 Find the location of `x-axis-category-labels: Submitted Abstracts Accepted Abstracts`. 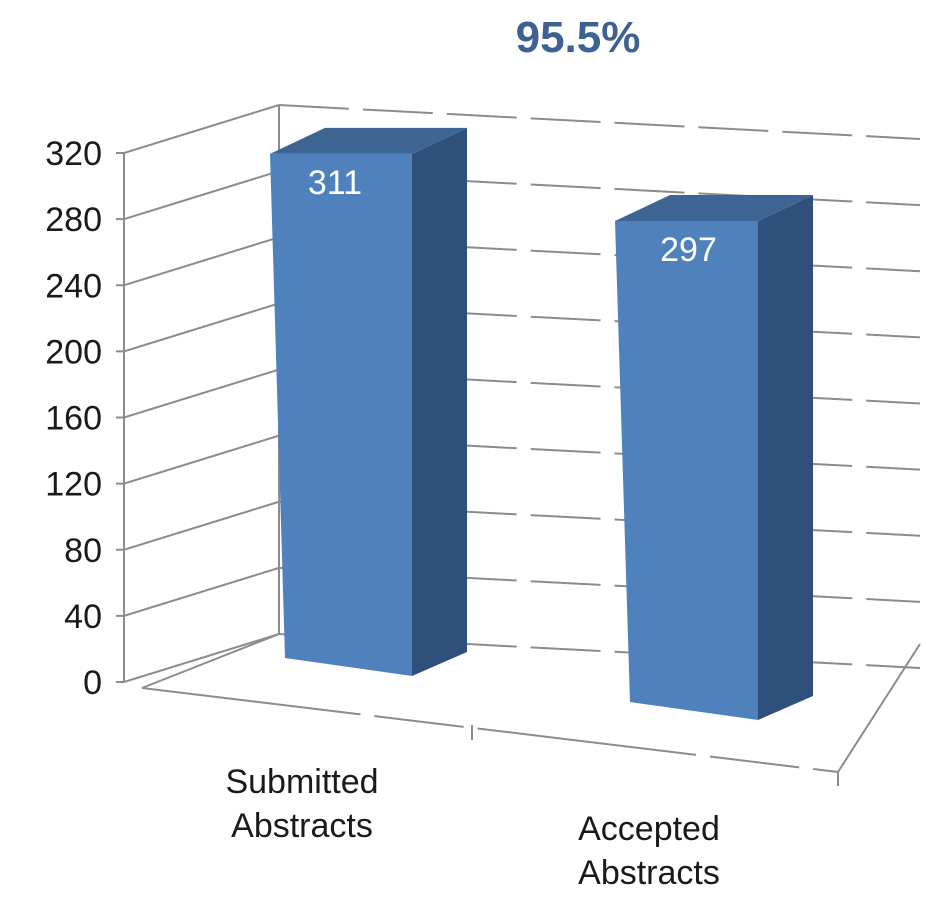

x-axis-category-labels: Submitted Abstracts Accepted Abstracts is located at coordinates (472, 827).